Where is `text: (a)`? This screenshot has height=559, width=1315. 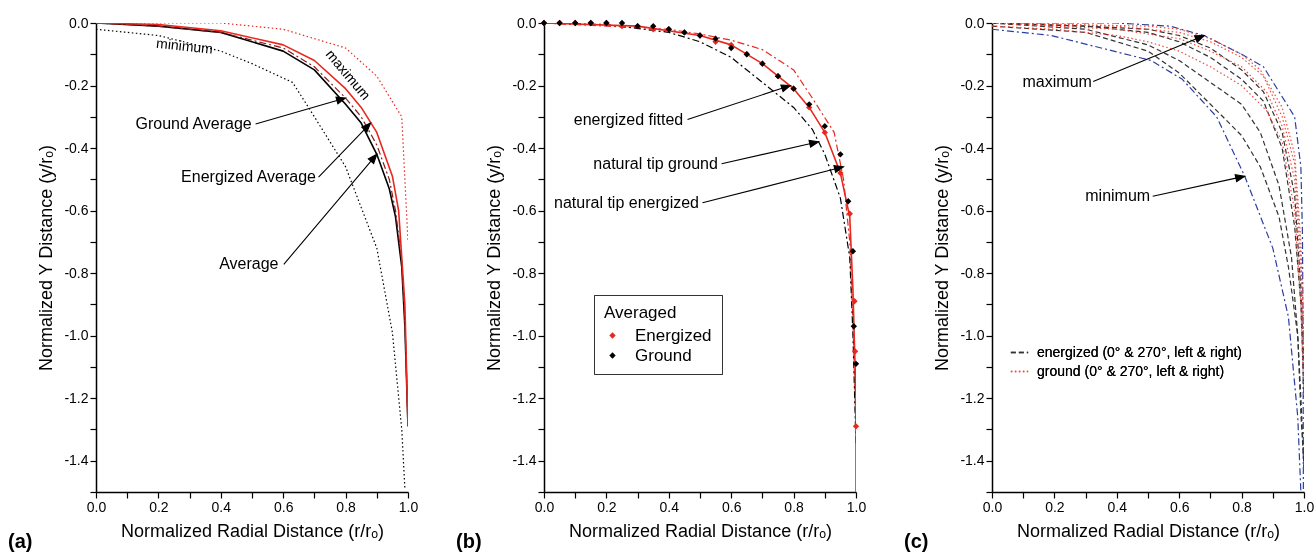 text: (a) is located at coordinates (20, 541).